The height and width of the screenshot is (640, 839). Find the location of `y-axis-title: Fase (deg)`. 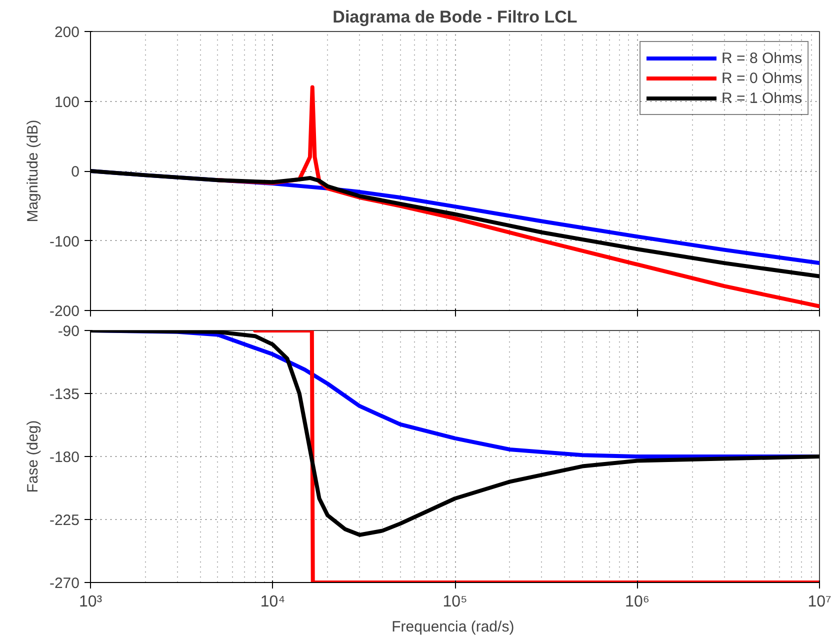

y-axis-title: Fase (deg) is located at coordinates (33, 456).